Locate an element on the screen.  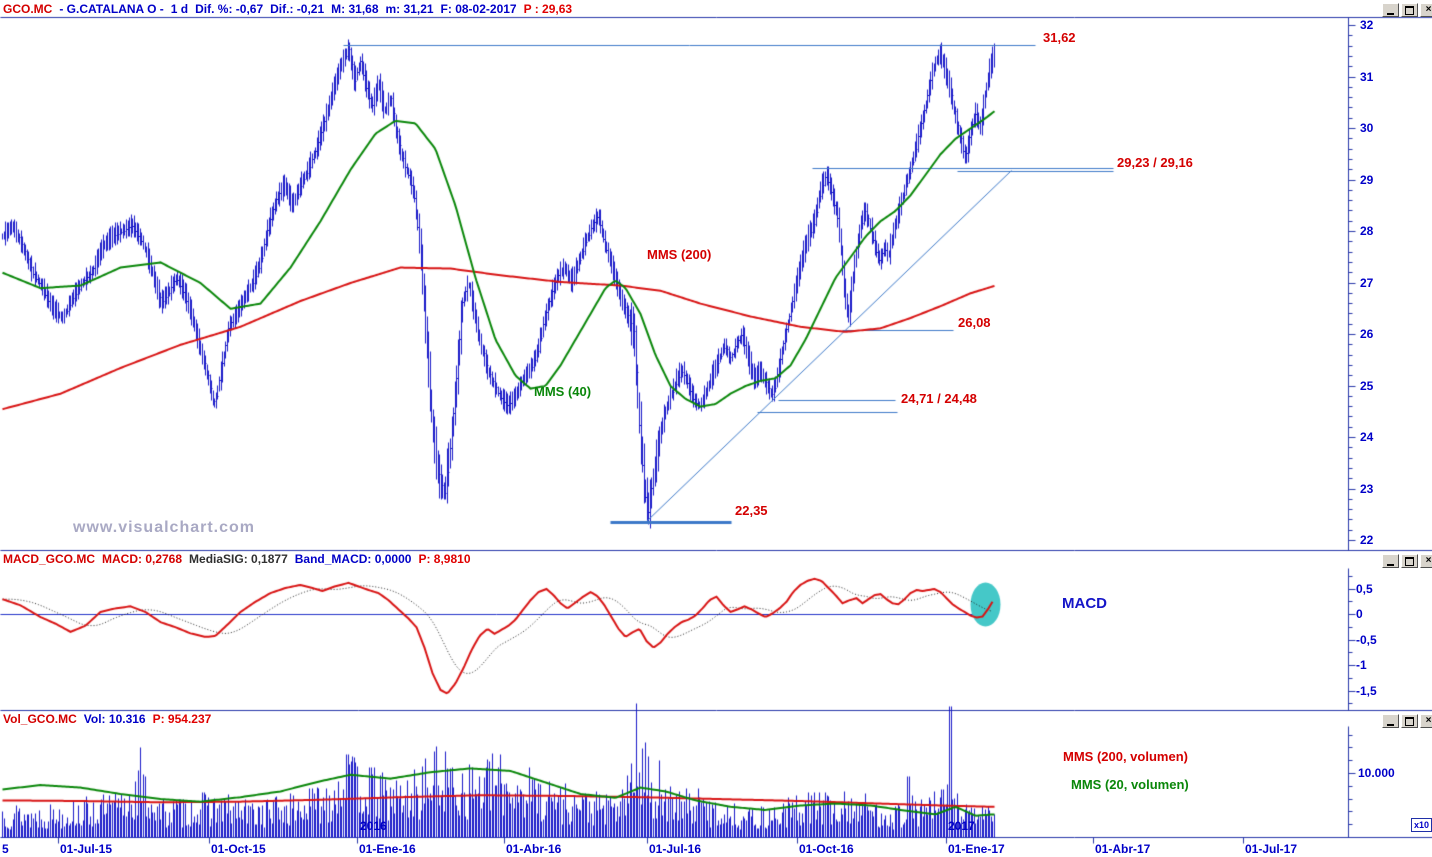
header-segment: - G.CATALANA O - is located at coordinates (111, 9).